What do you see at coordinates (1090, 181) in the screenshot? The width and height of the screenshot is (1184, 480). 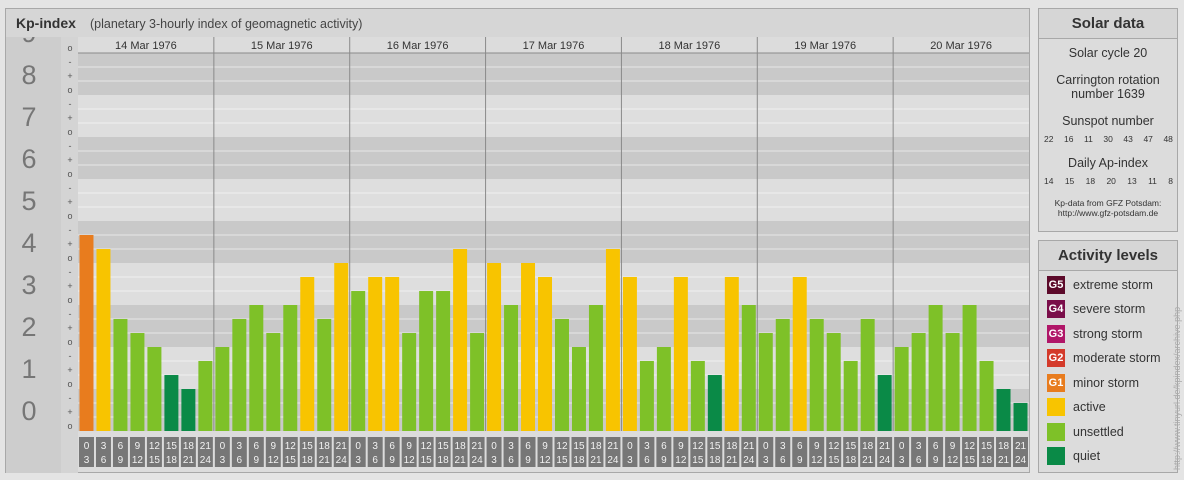 I see `ap-value: 18` at bounding box center [1090, 181].